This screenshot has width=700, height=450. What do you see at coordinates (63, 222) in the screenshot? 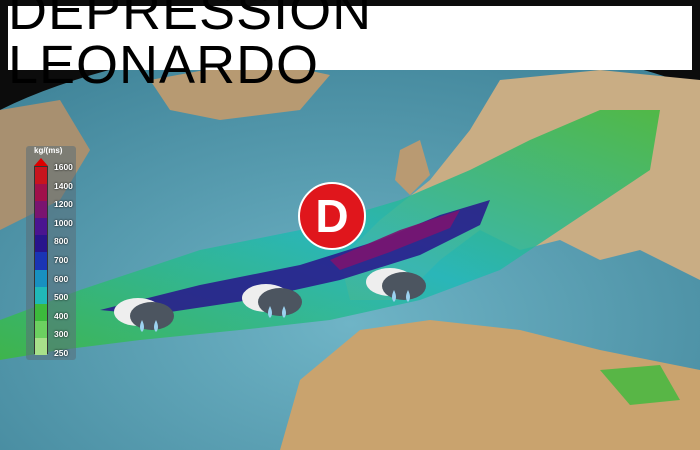
I see `legend-label: 1000` at bounding box center [63, 222].